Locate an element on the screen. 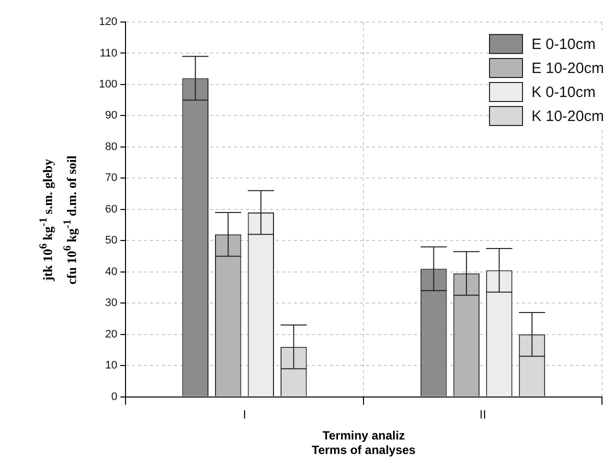  legend-label: E 10-20cm is located at coordinates (567, 68).